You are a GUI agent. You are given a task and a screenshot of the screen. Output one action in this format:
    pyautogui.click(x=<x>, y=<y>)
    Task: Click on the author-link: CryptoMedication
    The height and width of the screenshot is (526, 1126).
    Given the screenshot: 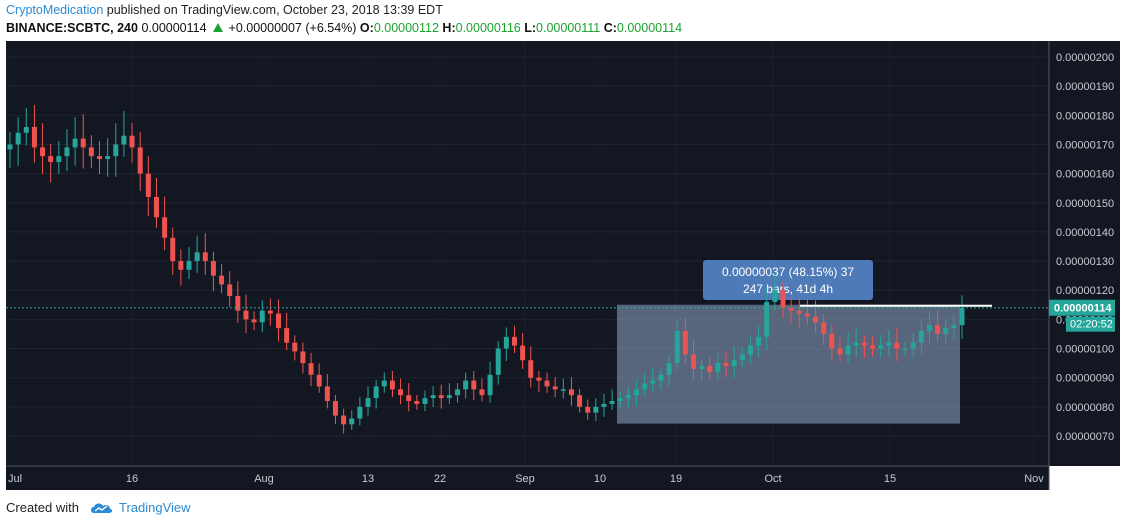 What is the action you would take?
    pyautogui.click(x=55, y=10)
    